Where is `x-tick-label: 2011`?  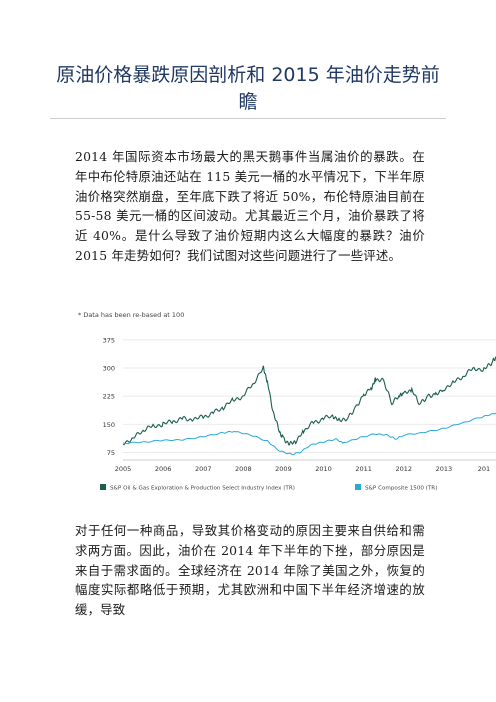 x-tick-label: 2011 is located at coordinates (363, 469).